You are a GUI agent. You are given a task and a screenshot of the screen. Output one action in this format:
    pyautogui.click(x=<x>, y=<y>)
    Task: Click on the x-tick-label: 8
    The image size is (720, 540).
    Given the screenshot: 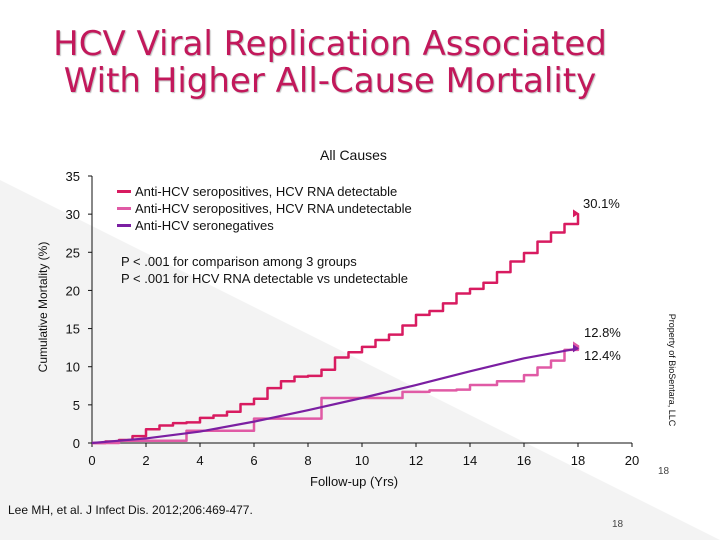 What is the action you would take?
    pyautogui.click(x=307, y=460)
    